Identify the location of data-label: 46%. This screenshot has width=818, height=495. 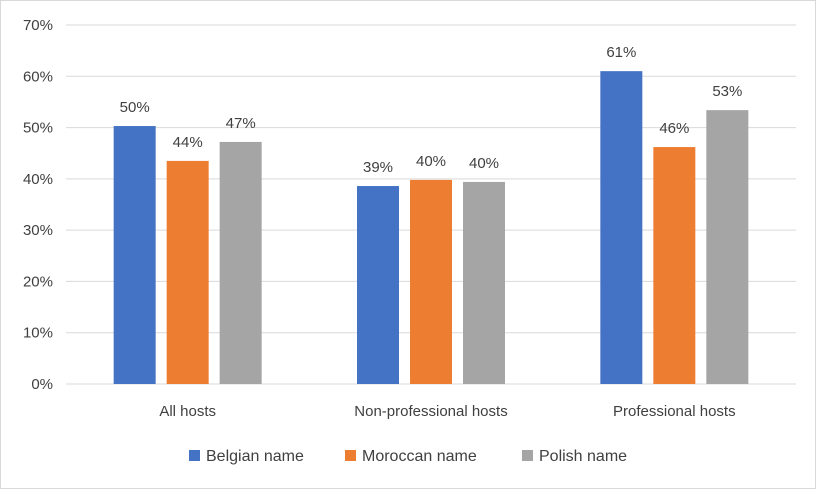
(674, 128).